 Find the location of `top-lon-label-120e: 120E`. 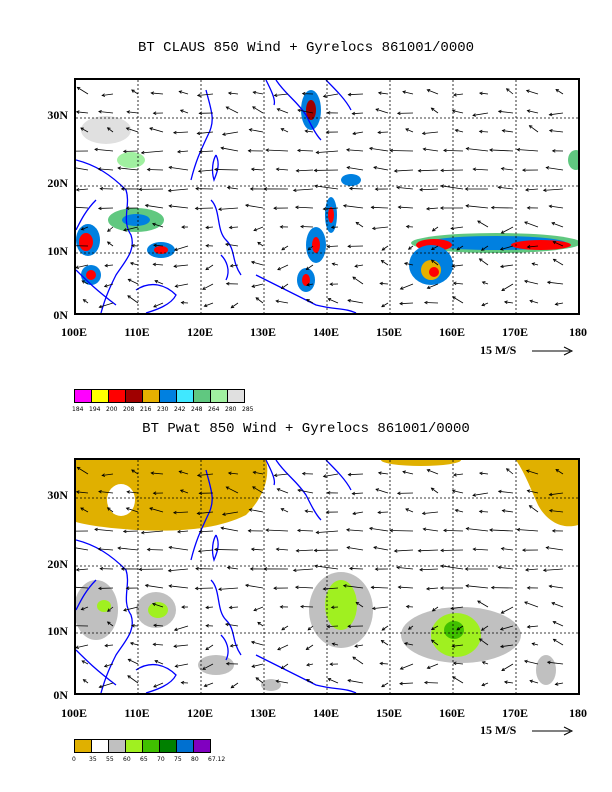

top-lon-label-120e: 120E is located at coordinates (199, 332).